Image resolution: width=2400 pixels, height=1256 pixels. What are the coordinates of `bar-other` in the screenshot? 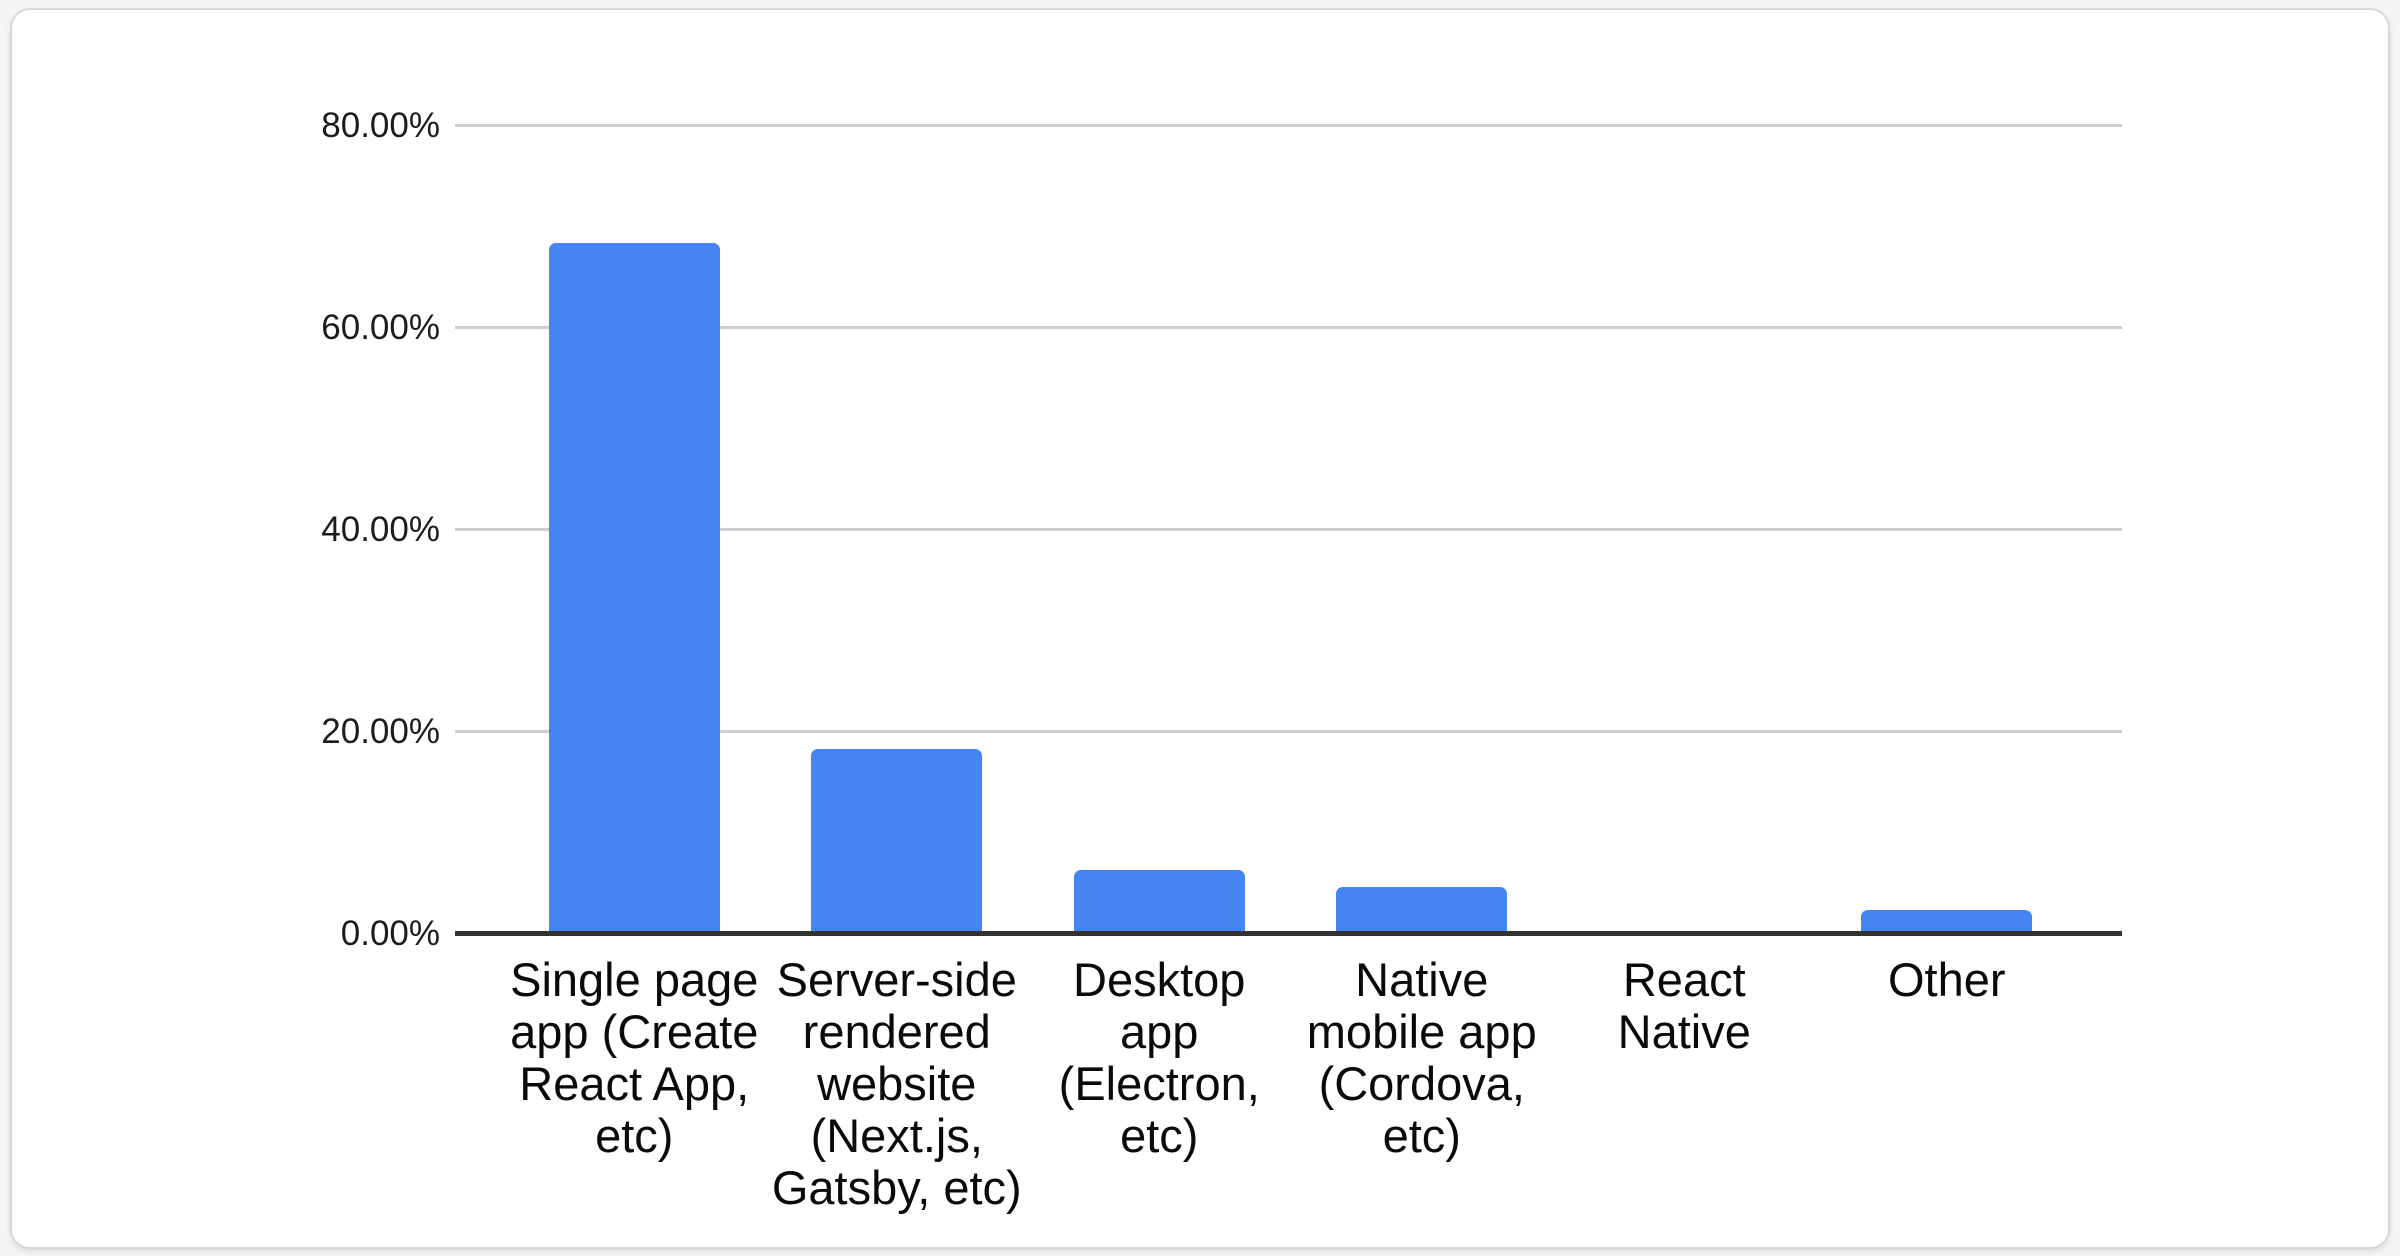 It's located at (1947, 921).